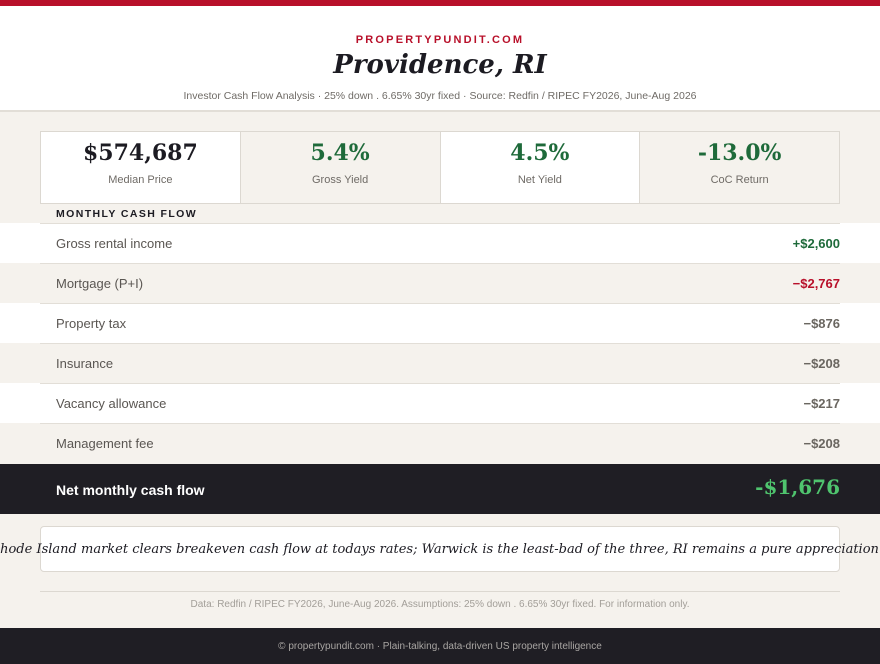  Describe the element at coordinates (130, 490) in the screenshot. I see `net-cash-flow-label: Net monthly cash flow` at that location.